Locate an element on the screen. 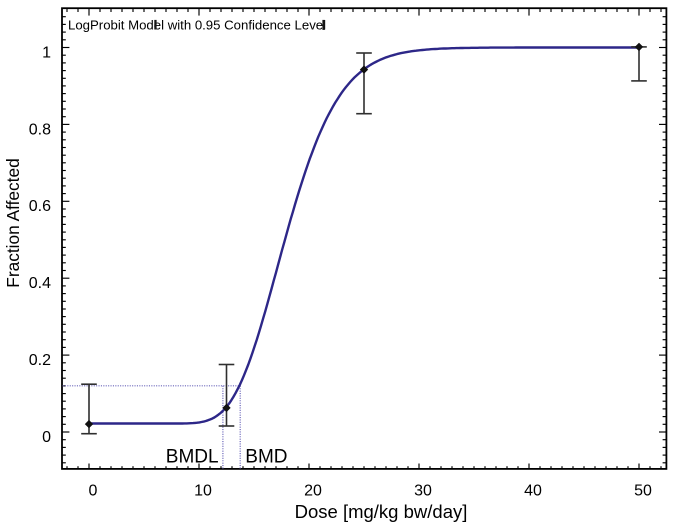  svg-text: 0.6 is located at coordinates (40, 206).